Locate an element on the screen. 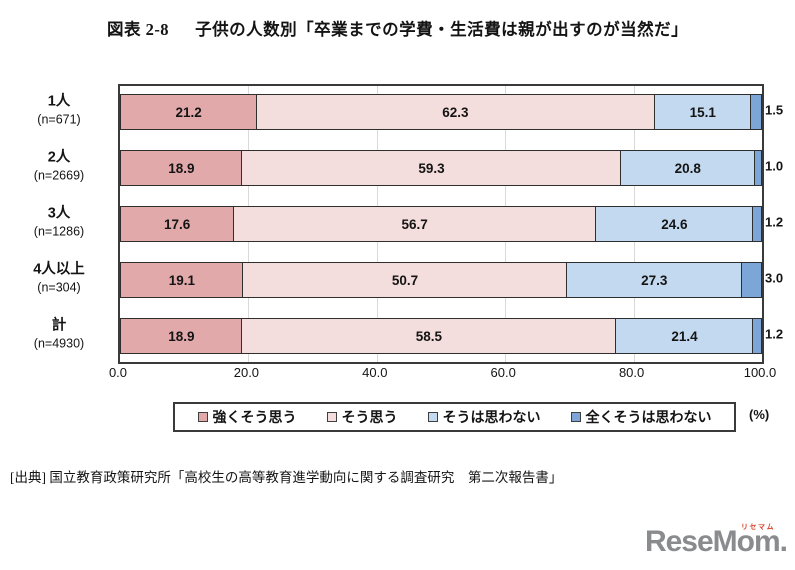 The image size is (795, 570). x-tick-label: 60.0 is located at coordinates (503, 372).